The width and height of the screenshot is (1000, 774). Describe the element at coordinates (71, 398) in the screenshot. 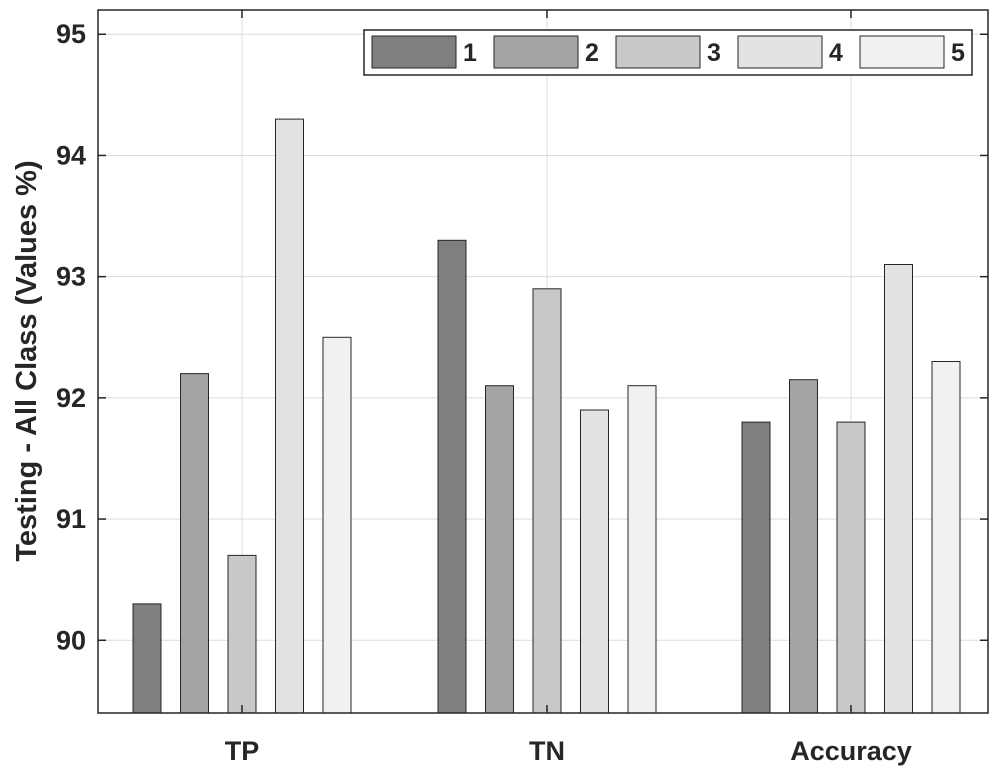

I see `y-tick-label: 92` at that location.